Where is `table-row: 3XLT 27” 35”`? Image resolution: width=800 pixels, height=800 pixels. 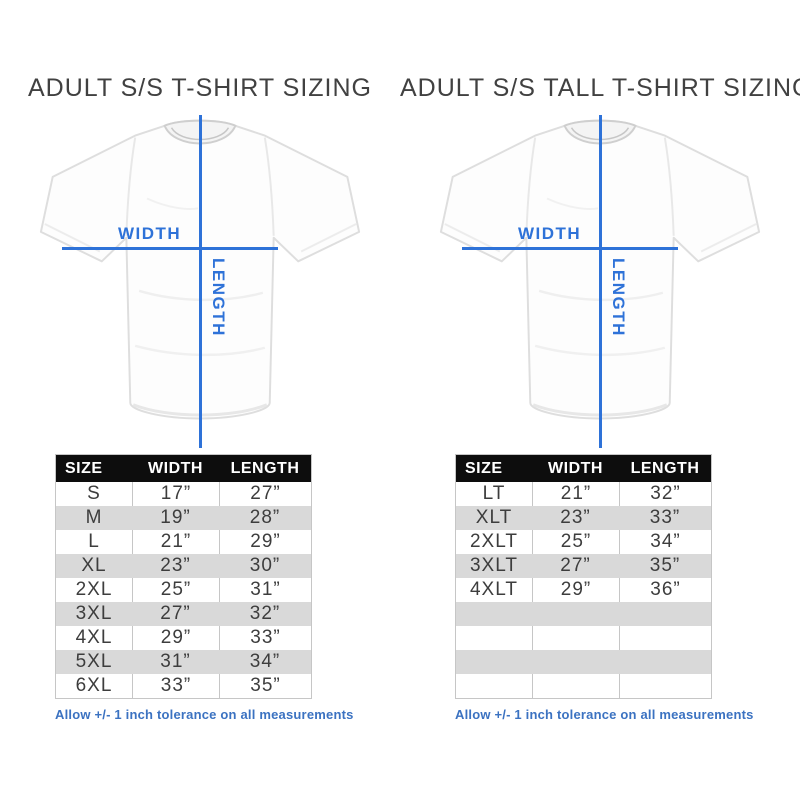 table-row: 3XLT 27” 35” is located at coordinates (583, 566).